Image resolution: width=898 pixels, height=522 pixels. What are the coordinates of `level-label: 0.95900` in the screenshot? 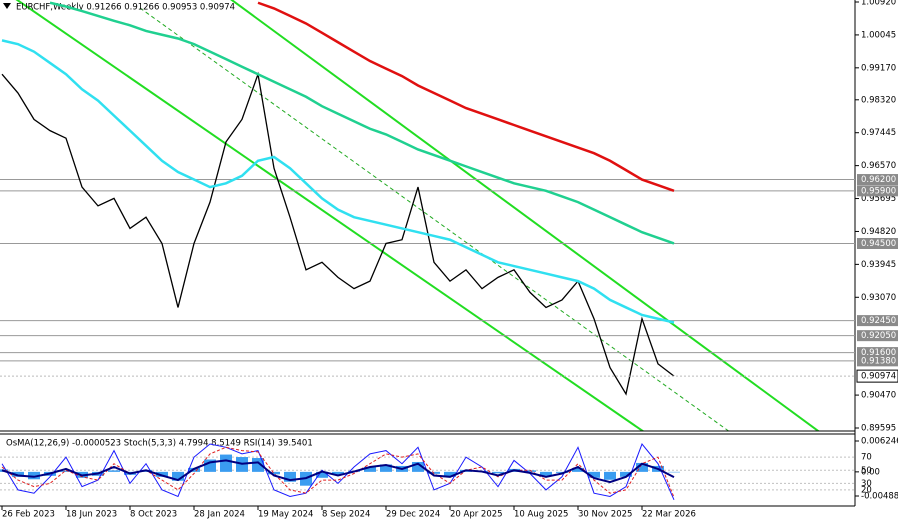 It's located at (878, 191).